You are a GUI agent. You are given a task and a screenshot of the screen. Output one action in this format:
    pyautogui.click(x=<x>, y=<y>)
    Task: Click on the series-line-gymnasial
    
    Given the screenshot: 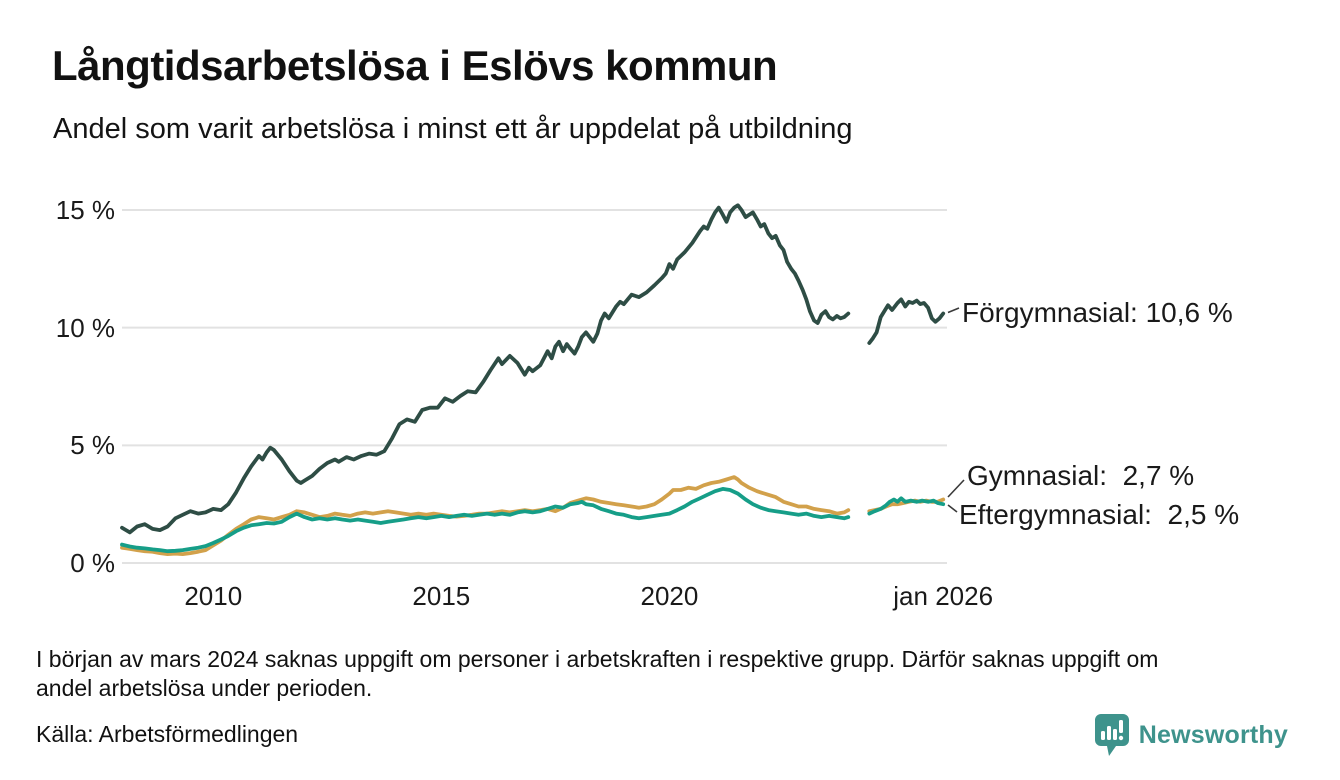 What is the action you would take?
    pyautogui.click(x=485, y=515)
    